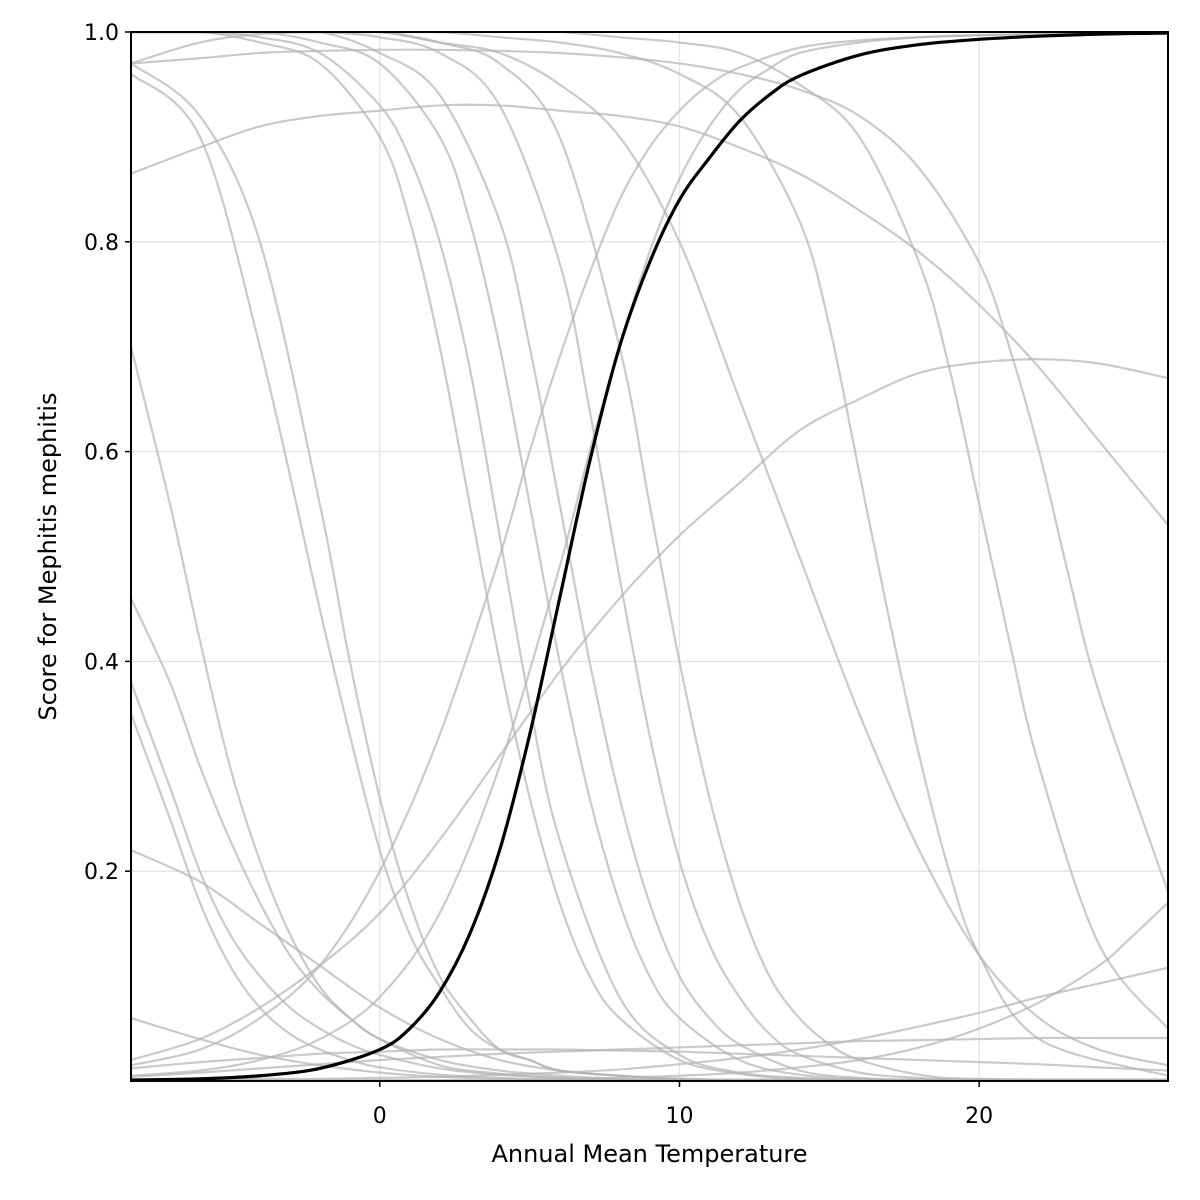 The height and width of the screenshot is (1200, 1200). Describe the element at coordinates (101, 662) in the screenshot. I see `y-tick-label: 0.4` at that location.